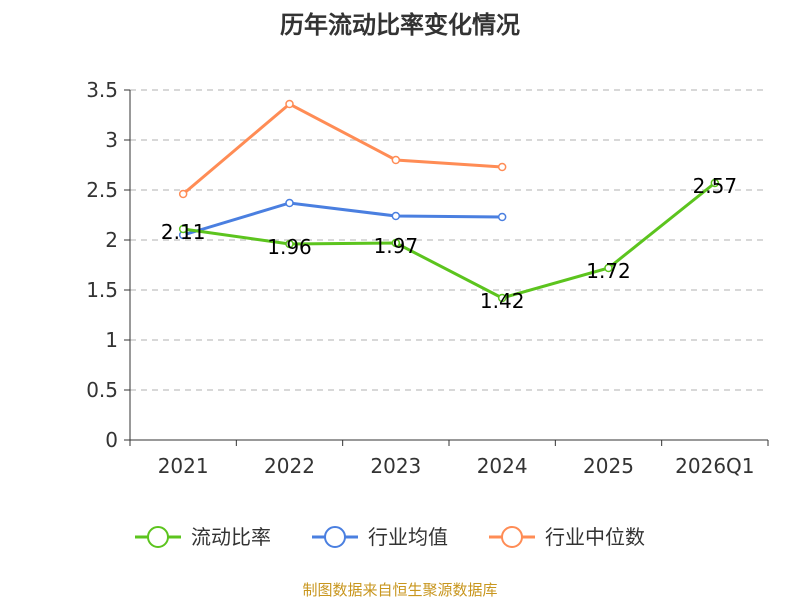  I want to click on y-tick-label: 2.5, so click(102, 190).